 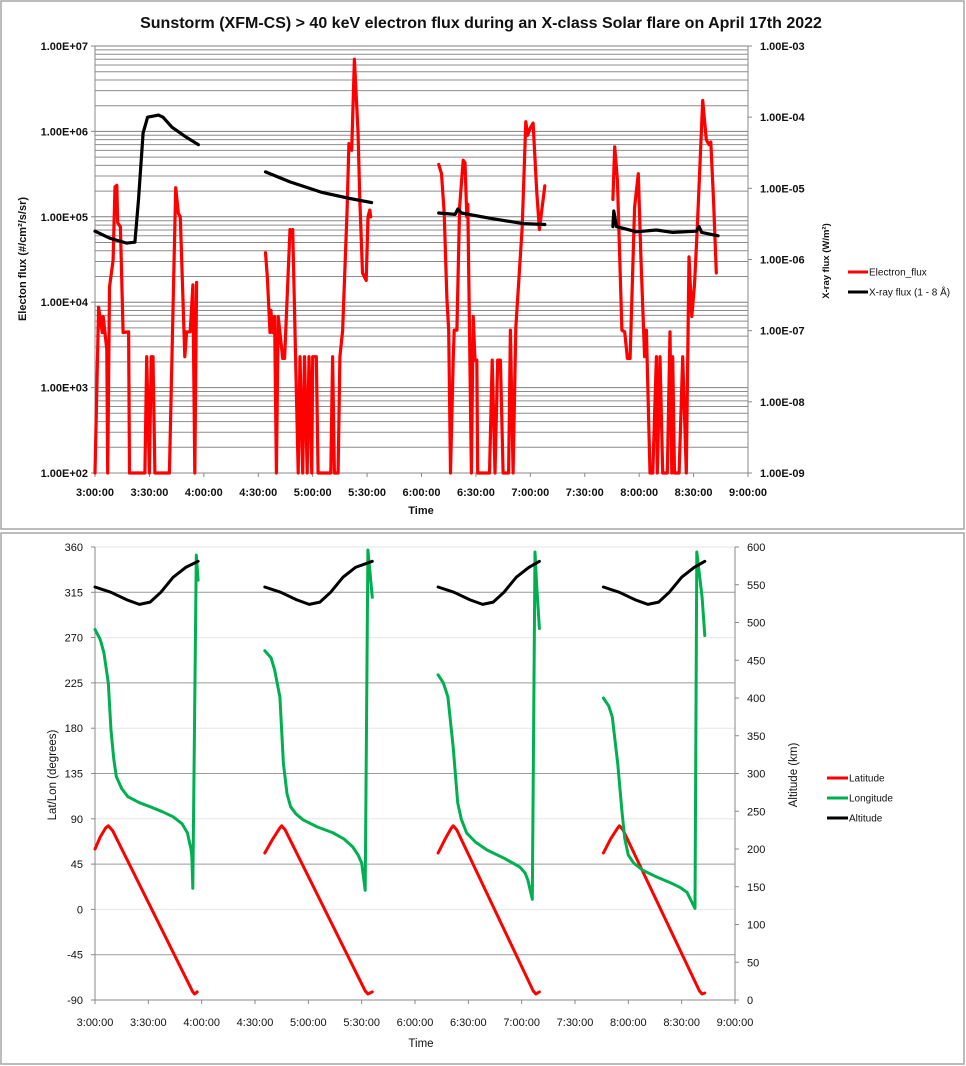 I want to click on y-tick-label: 315, so click(x=74, y=593).